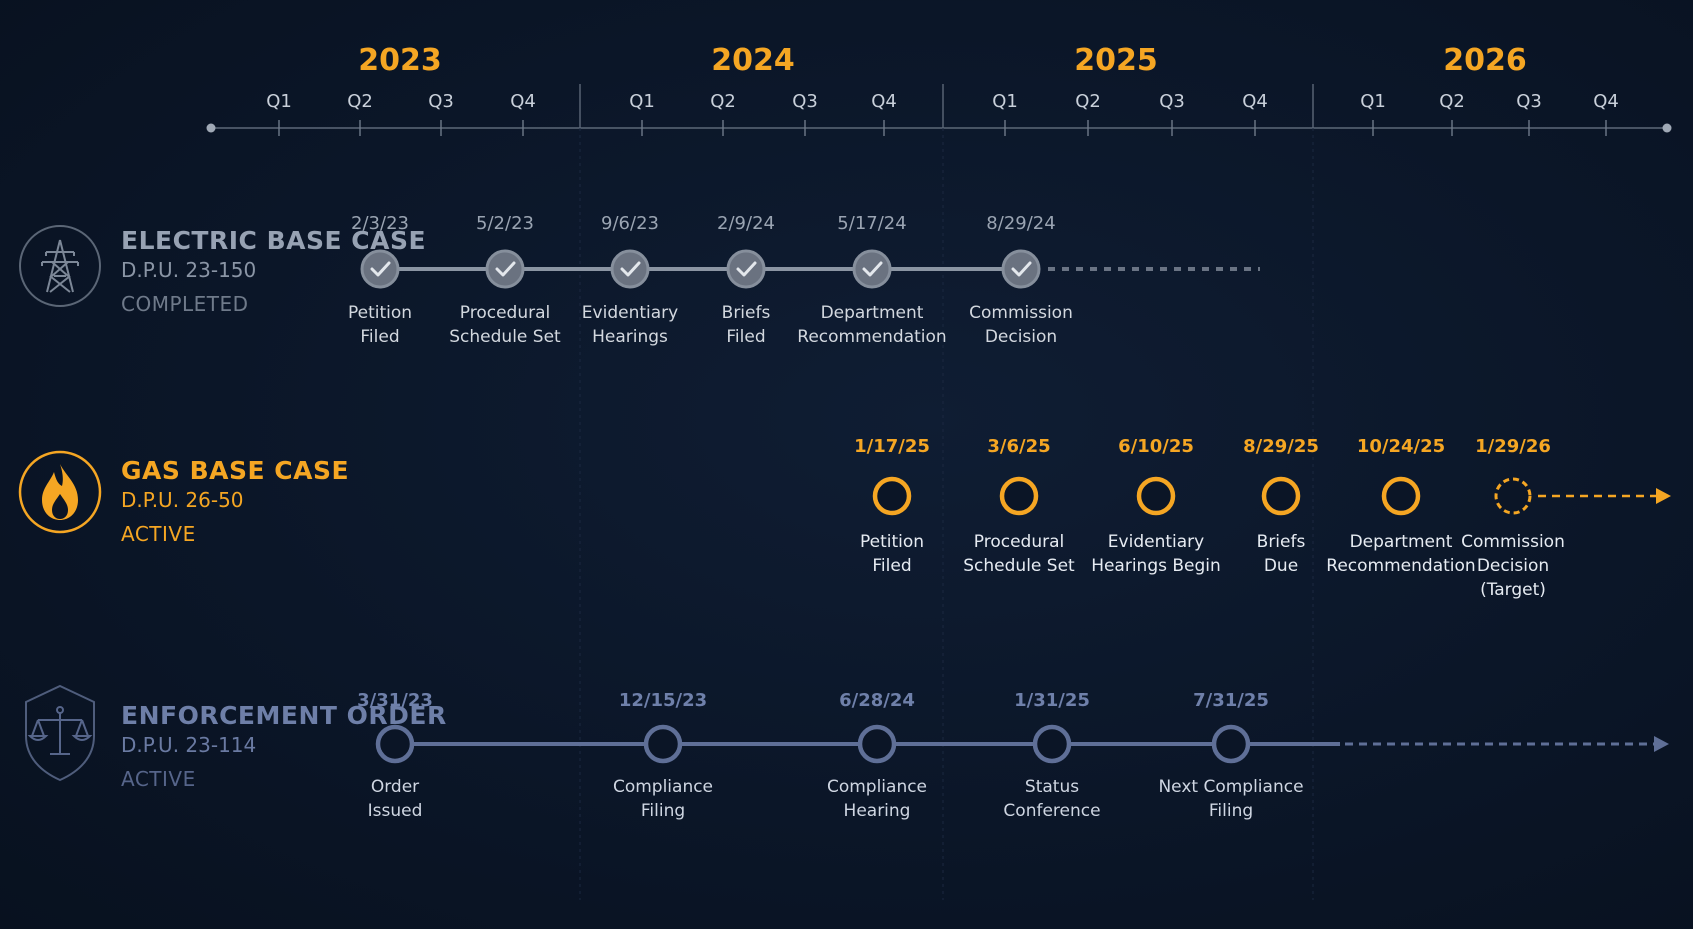 The width and height of the screenshot is (1693, 929). Describe the element at coordinates (395, 787) in the screenshot. I see `milestone-label: Order` at that location.